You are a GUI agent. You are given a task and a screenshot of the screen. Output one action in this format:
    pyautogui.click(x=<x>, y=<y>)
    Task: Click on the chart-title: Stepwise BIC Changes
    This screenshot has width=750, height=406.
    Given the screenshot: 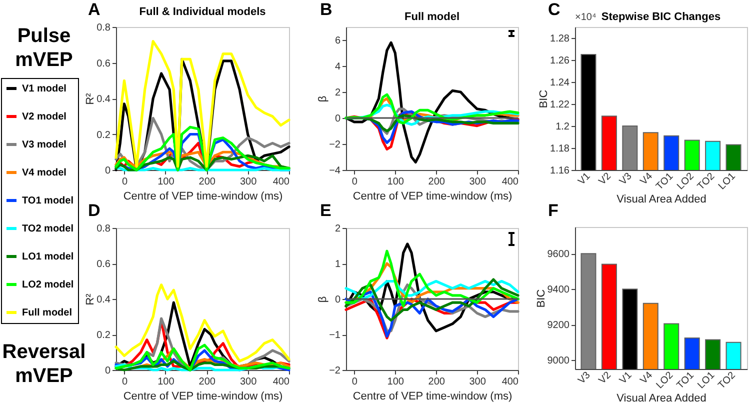 What is the action you would take?
    pyautogui.click(x=661, y=17)
    